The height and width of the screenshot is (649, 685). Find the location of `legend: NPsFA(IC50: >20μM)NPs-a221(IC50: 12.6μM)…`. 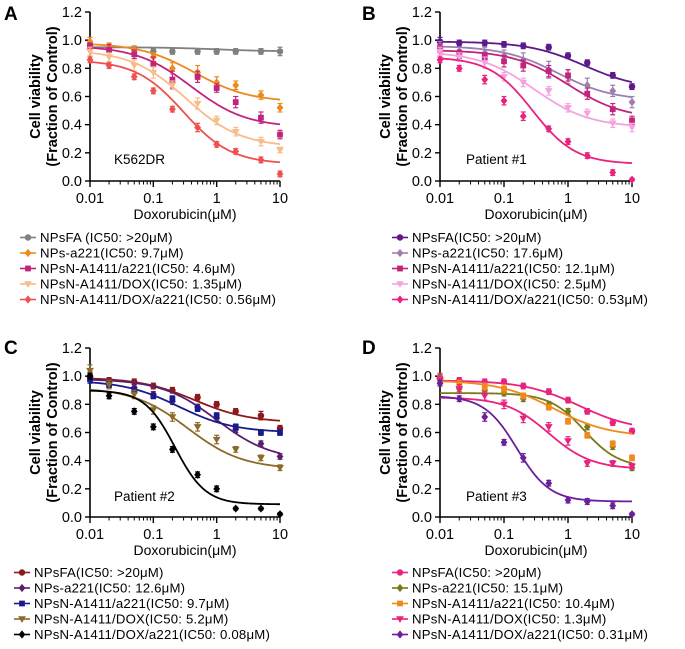

legend: NPsFA(IC50: >20μM)NPs-a221(IC50: 12.6μM)… is located at coordinates (142, 603).